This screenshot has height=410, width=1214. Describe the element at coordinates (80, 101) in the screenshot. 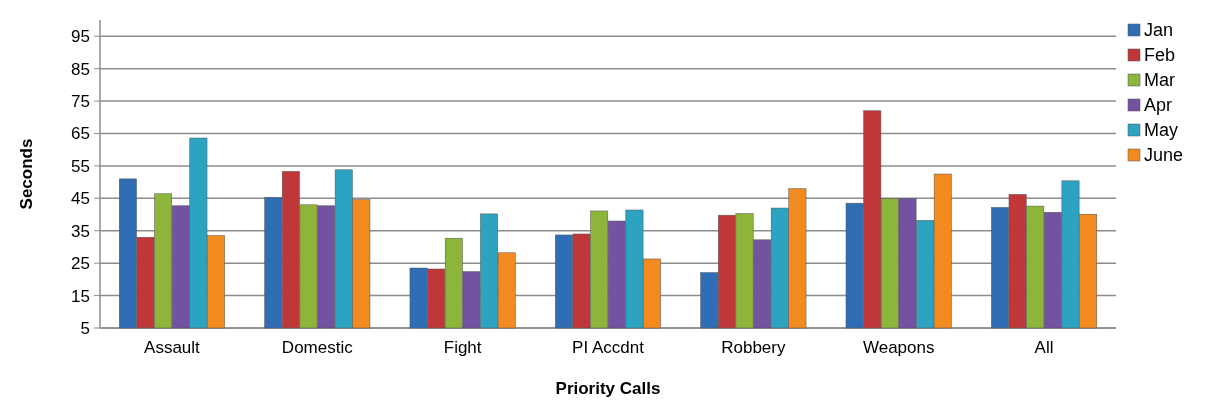

I see `y-tick-label: 75` at that location.